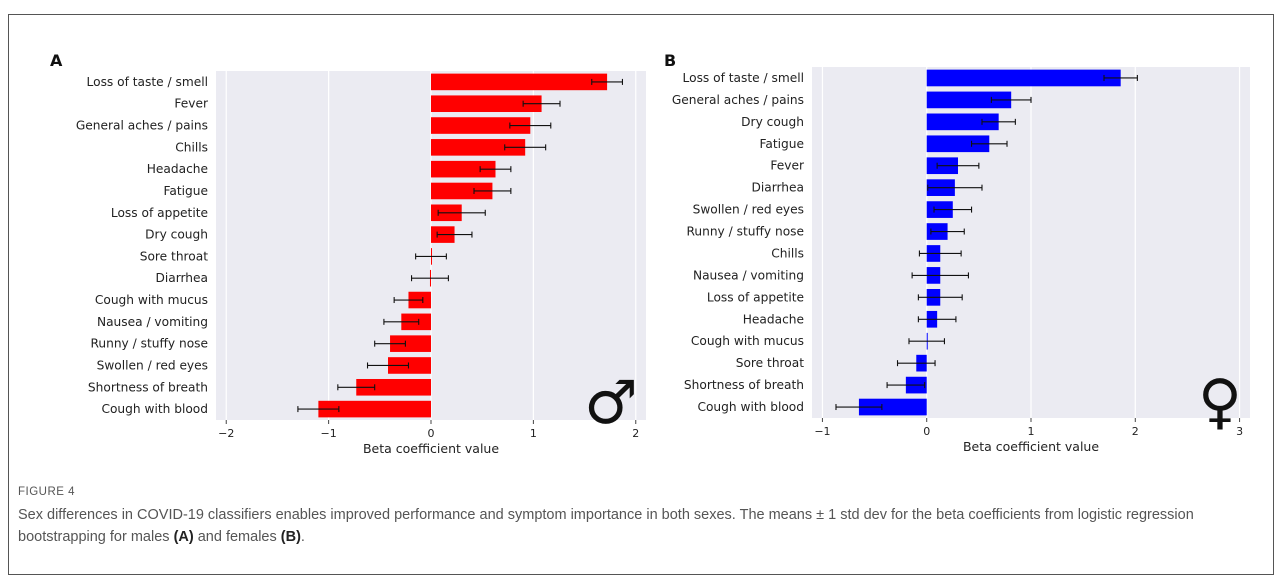  Describe the element at coordinates (174, 256) in the screenshot. I see `panel-a-category-label: Sore throat` at that location.